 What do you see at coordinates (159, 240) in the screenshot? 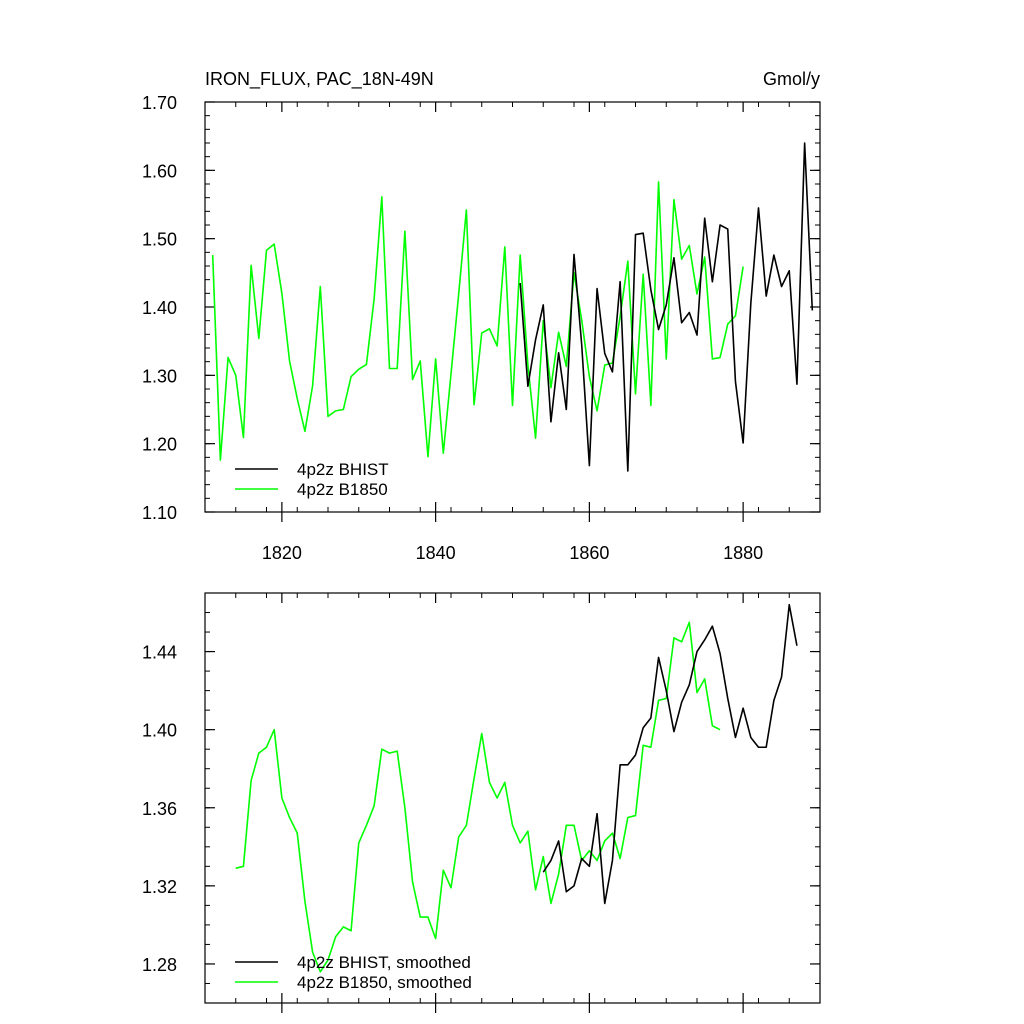
I see `y-tick-label: 1.50` at bounding box center [159, 240].